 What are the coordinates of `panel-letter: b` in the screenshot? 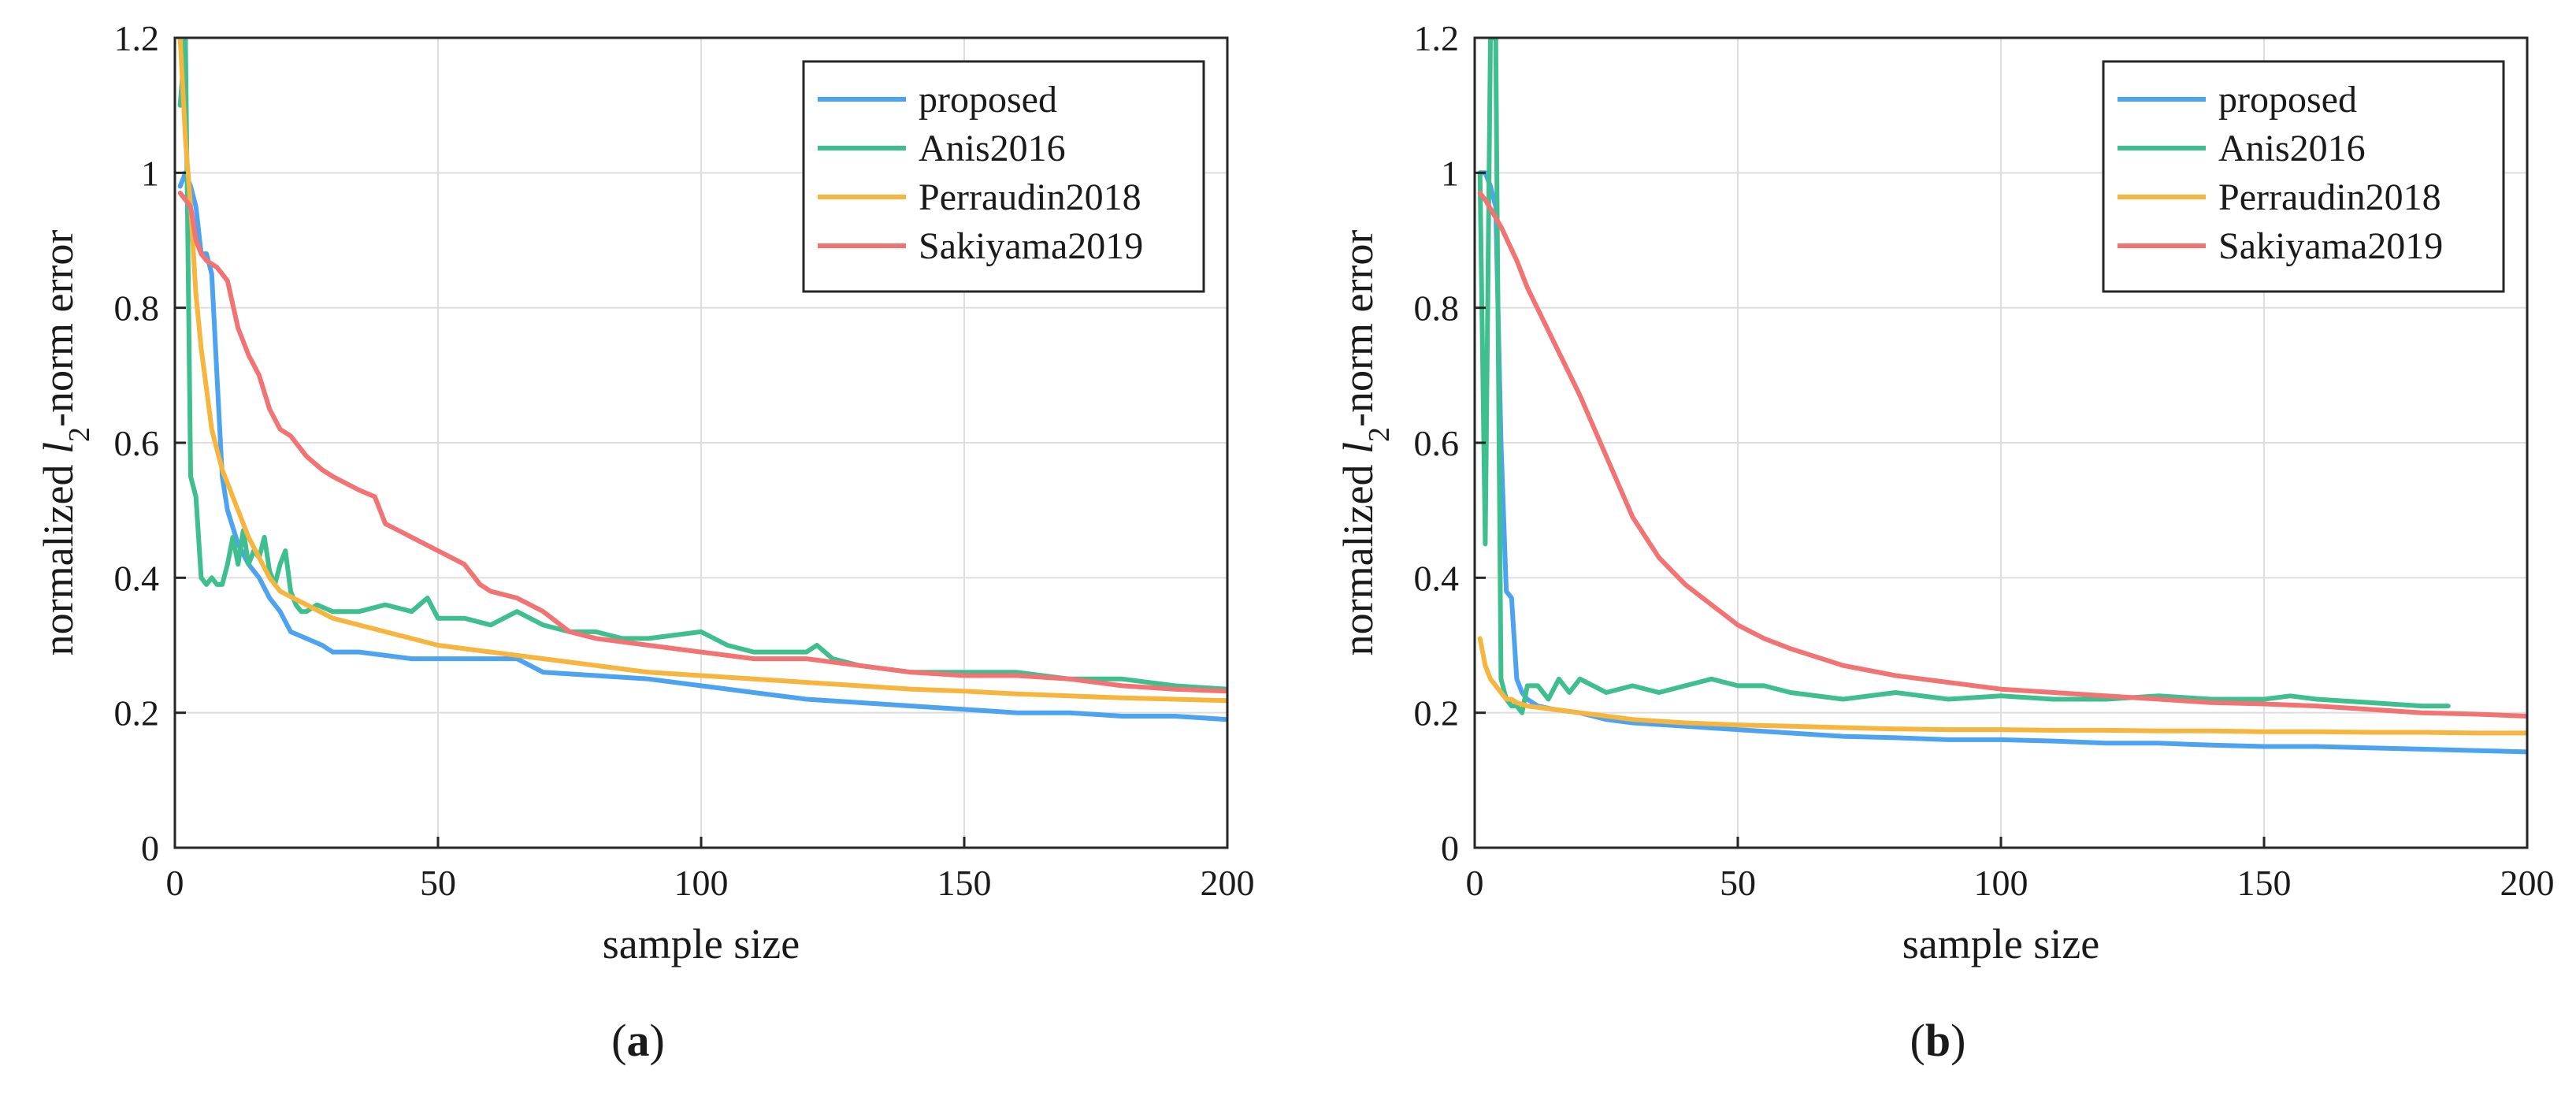 It's located at (1938, 1040).